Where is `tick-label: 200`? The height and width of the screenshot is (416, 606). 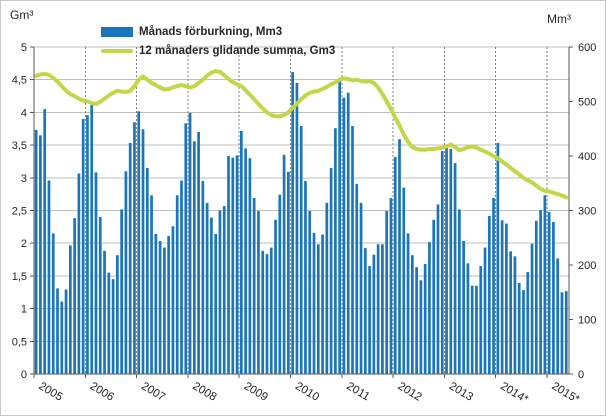
tick-label: 200 is located at coordinates (587, 266).